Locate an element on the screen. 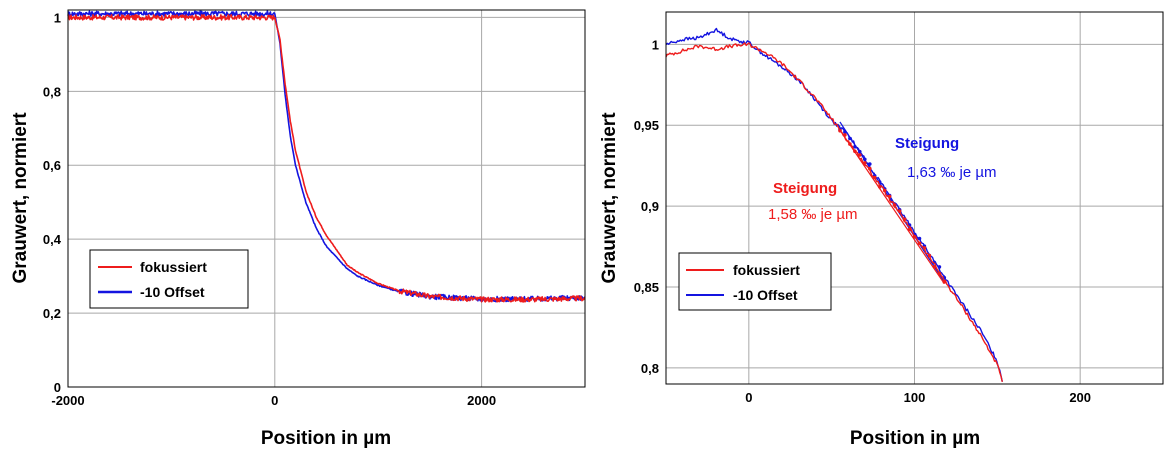 This screenshot has height=451, width=1169. right-y-tick-label: 0,8 is located at coordinates (650, 368).